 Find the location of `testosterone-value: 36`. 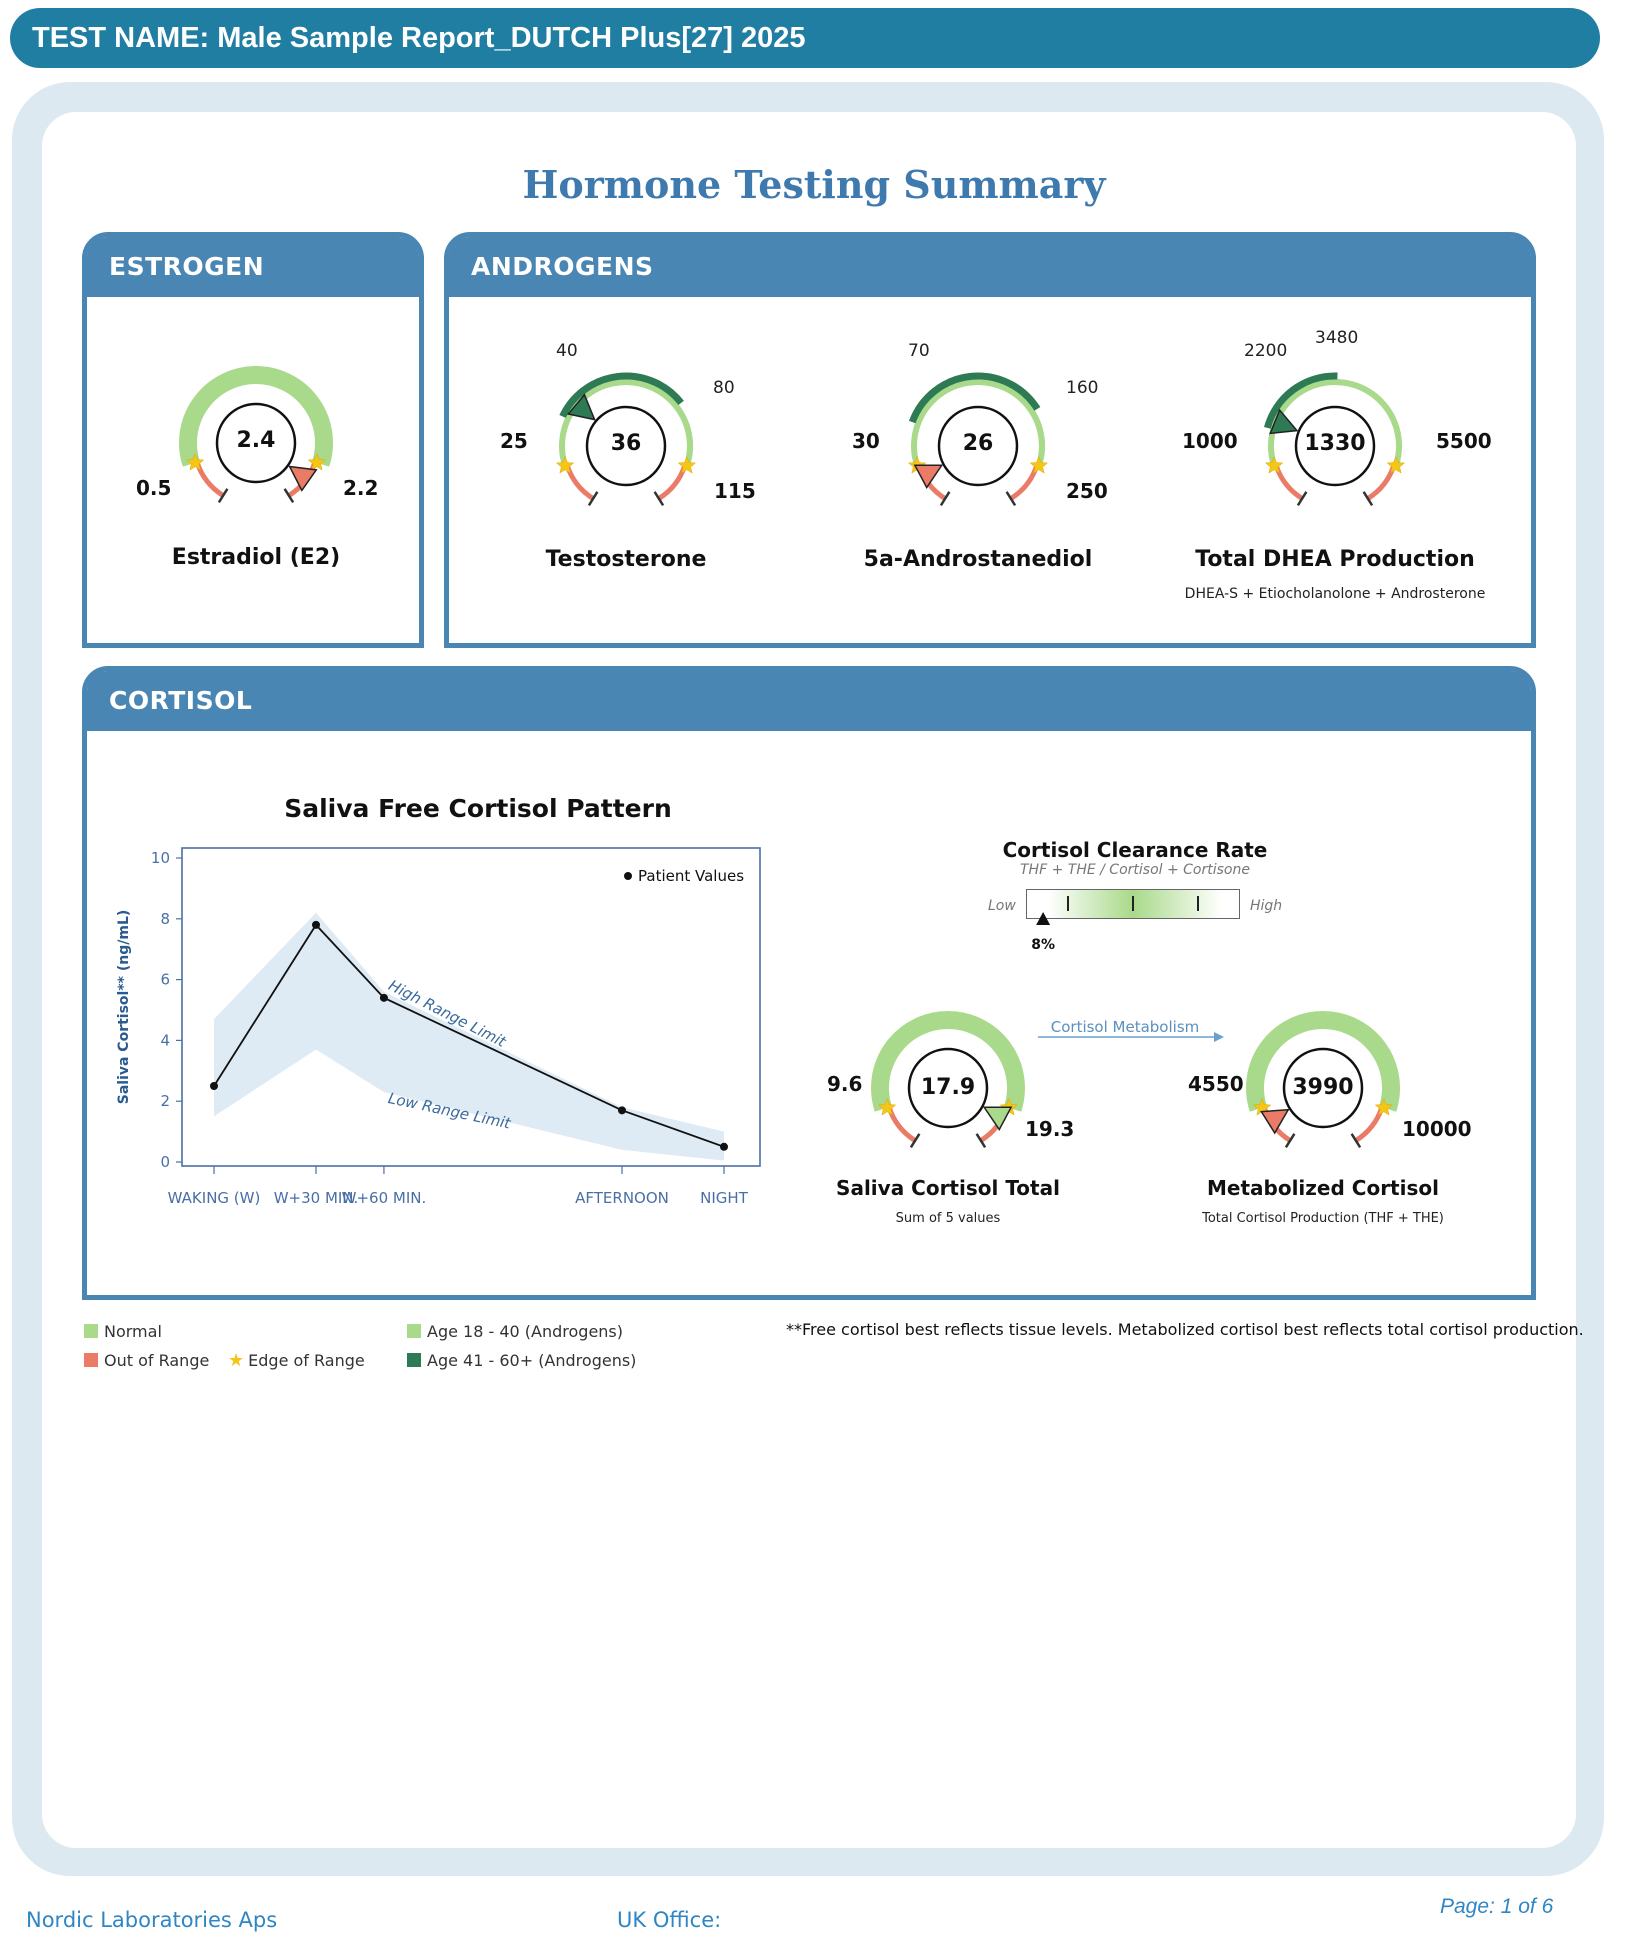

testosterone-value: 36 is located at coordinates (626, 443).